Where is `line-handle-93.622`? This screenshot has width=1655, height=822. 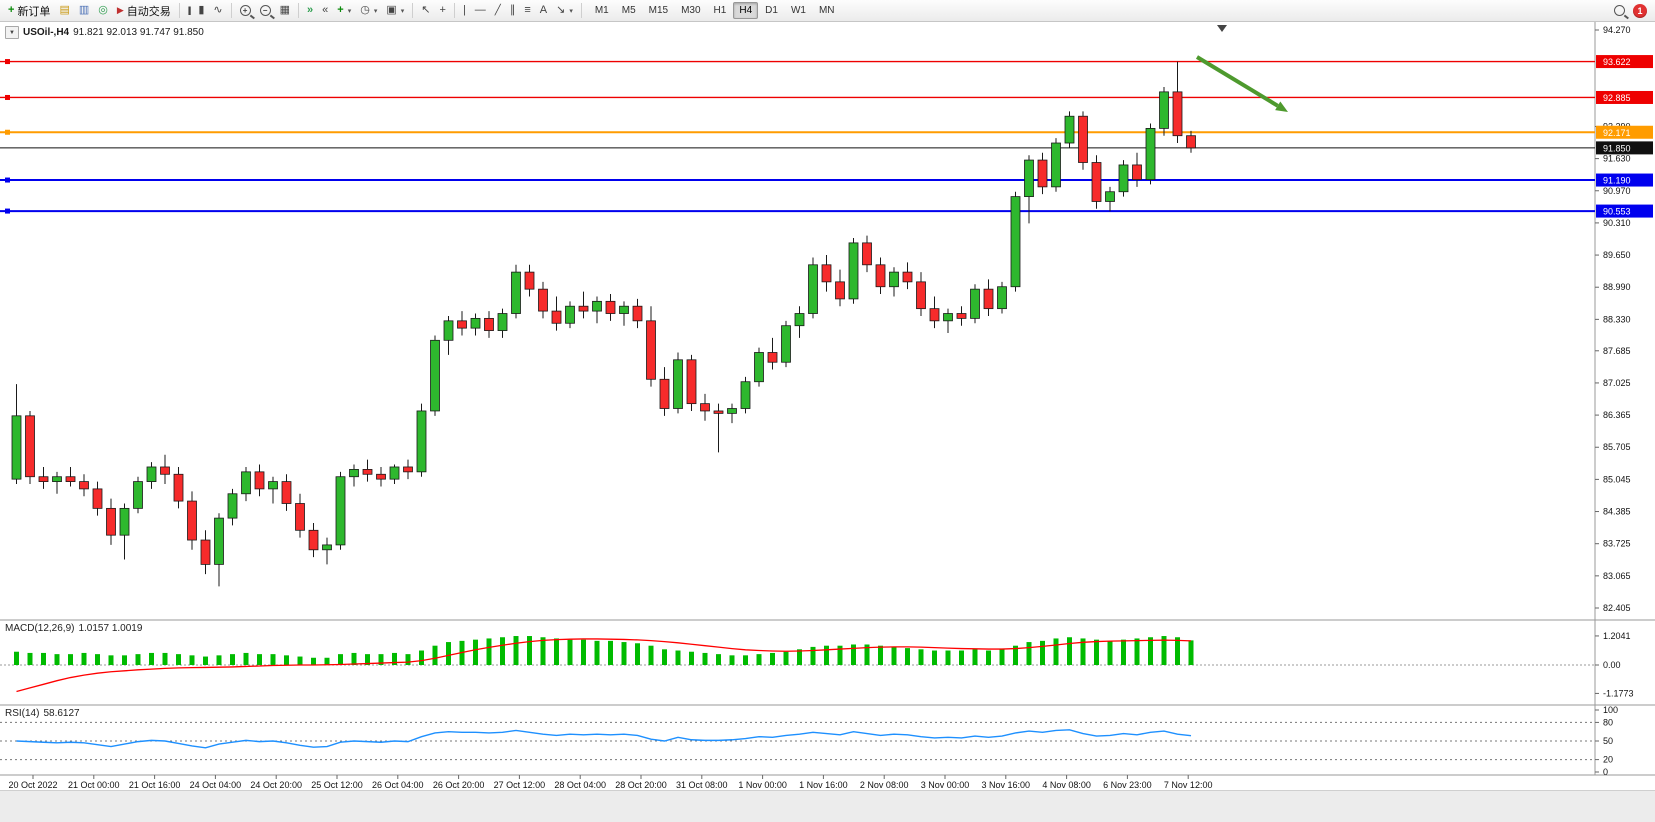
line-handle-93.622 is located at coordinates (7, 62).